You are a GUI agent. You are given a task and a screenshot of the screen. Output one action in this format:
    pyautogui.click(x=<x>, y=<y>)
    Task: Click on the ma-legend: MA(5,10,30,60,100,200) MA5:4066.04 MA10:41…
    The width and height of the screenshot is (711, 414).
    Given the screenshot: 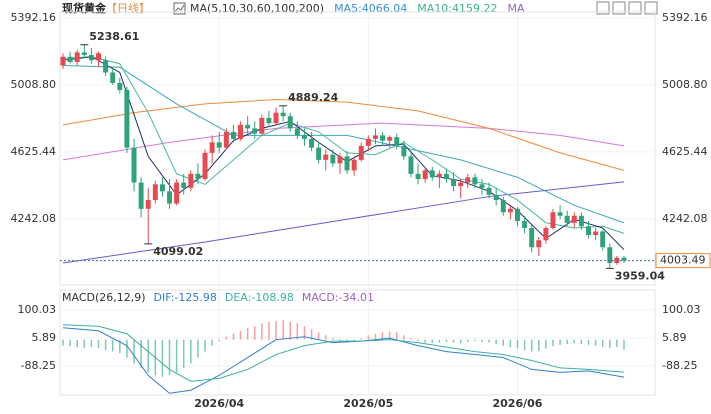 What is the action you would take?
    pyautogui.click(x=357, y=8)
    